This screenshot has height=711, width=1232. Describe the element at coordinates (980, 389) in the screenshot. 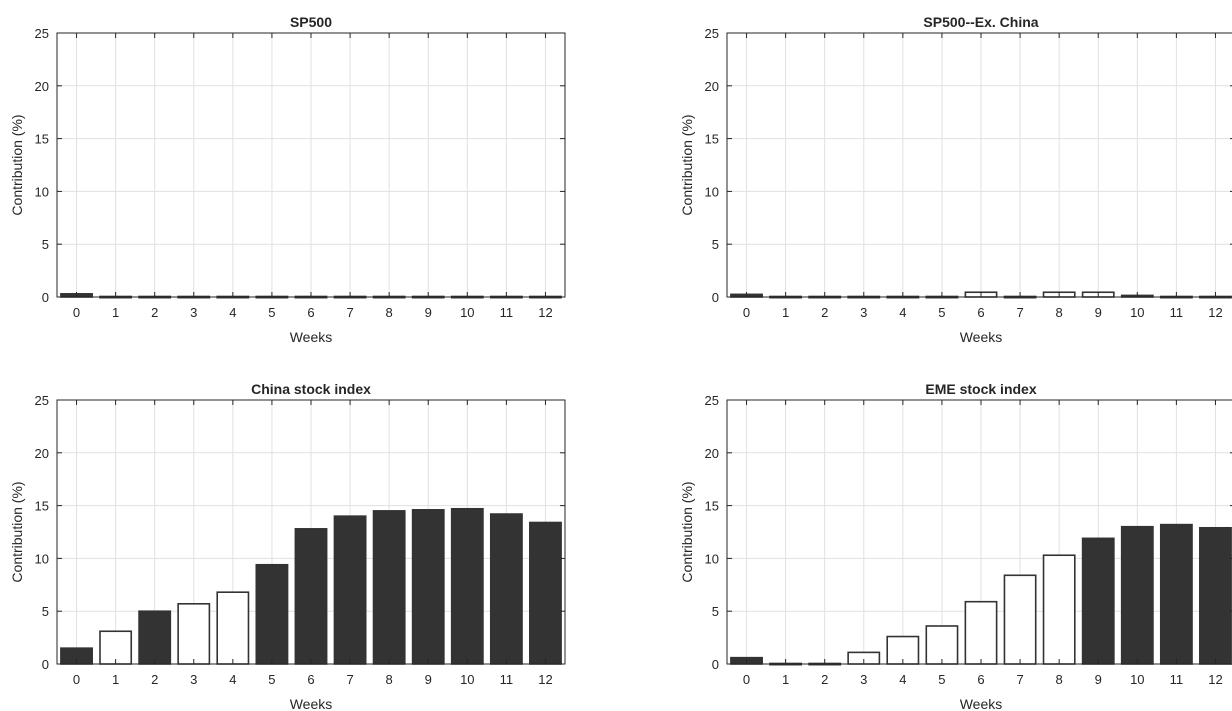

I see `chart-title: EME stock index` at that location.